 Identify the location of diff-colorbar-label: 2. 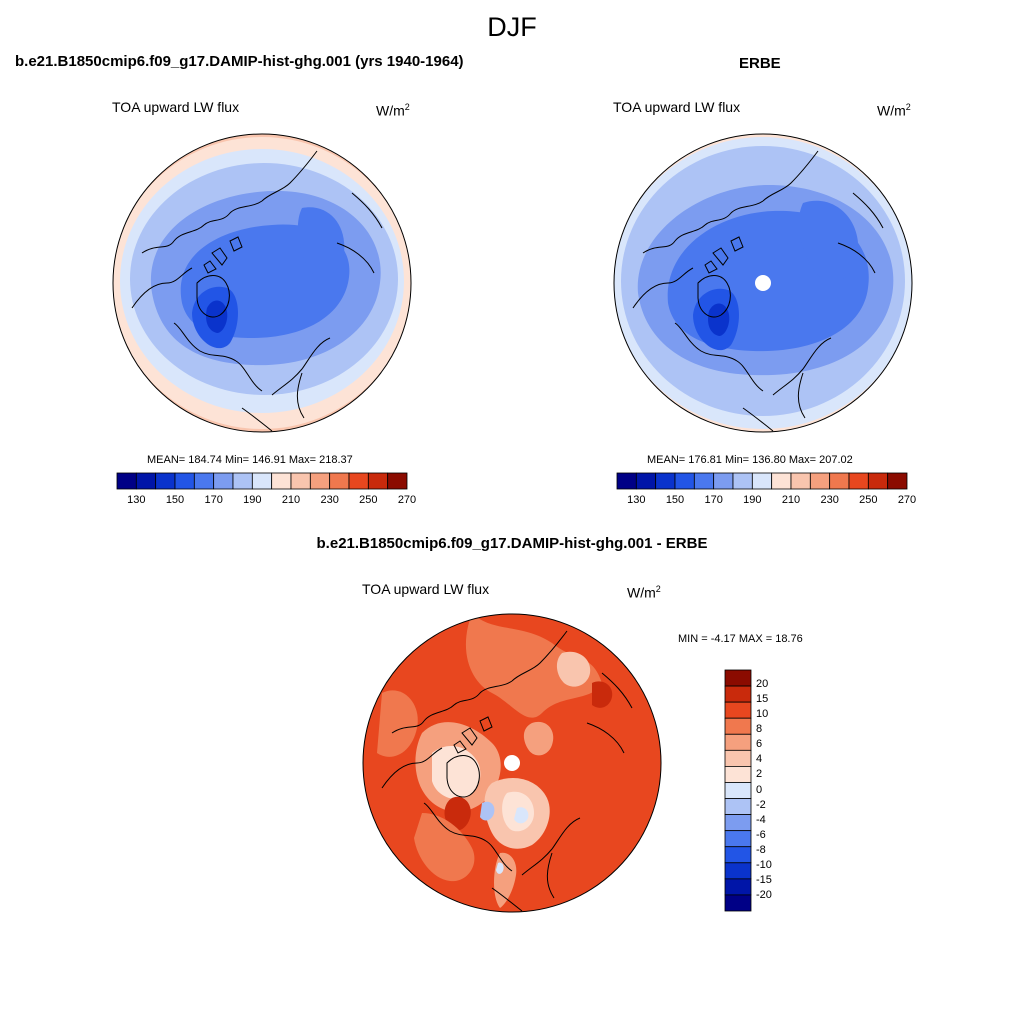
(759, 774).